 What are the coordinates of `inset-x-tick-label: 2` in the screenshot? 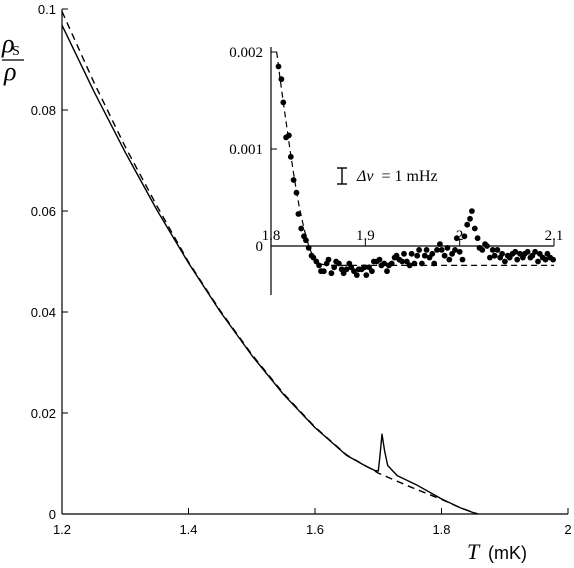 It's located at (460, 236).